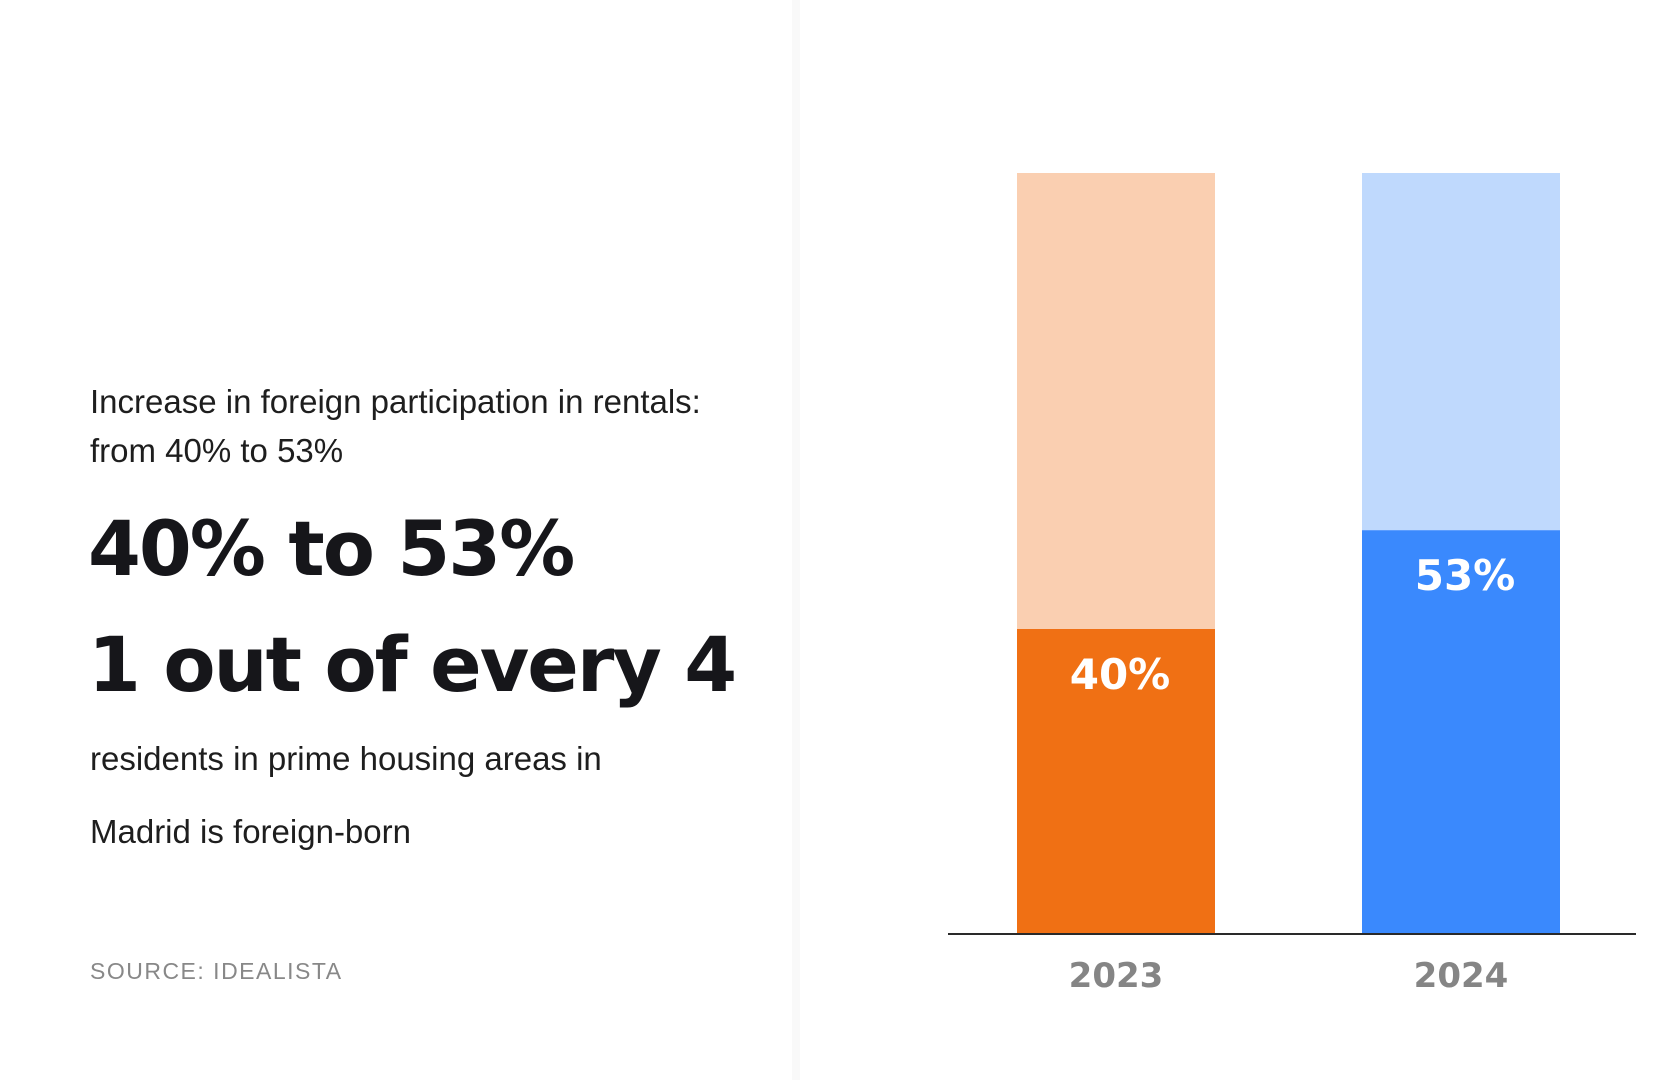  What do you see at coordinates (412, 664) in the screenshot?
I see `secondary-stat: 1 out of every 4` at bounding box center [412, 664].